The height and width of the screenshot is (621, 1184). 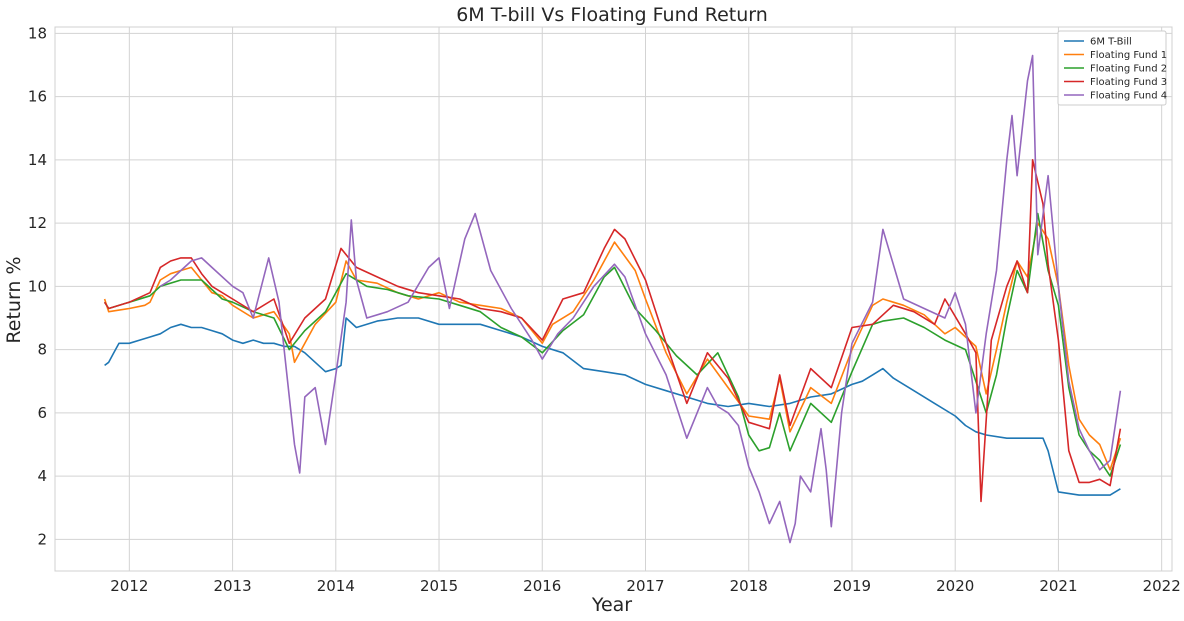 I want to click on legend-box, so click(x=1112, y=68).